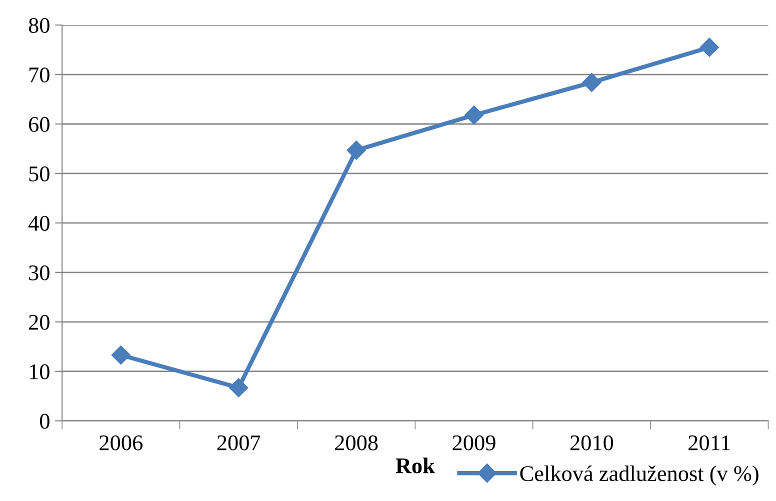 This screenshot has height=501, width=776. What do you see at coordinates (39, 174) in the screenshot?
I see `y-tick-label: 50` at bounding box center [39, 174].